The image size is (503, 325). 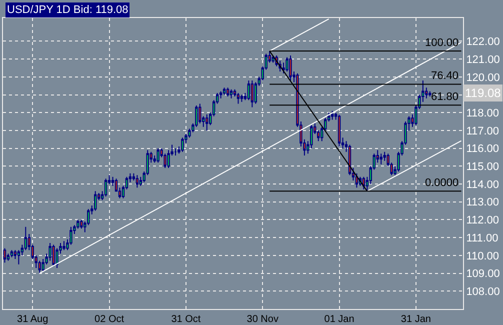 What do you see at coordinates (483, 292) in the screenshot?
I see `y-tick-label: 108.00` at bounding box center [483, 292].